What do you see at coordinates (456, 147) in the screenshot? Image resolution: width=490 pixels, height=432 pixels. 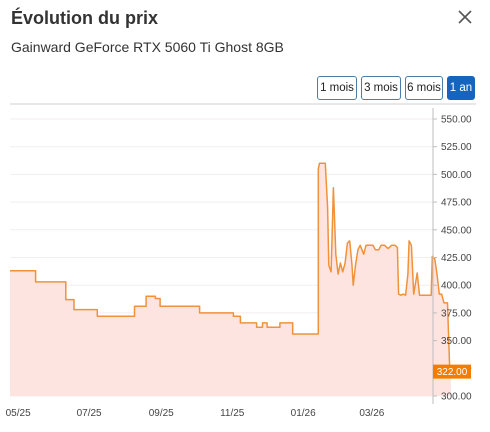 I see `y-tick-label: 525.00` at bounding box center [456, 147].